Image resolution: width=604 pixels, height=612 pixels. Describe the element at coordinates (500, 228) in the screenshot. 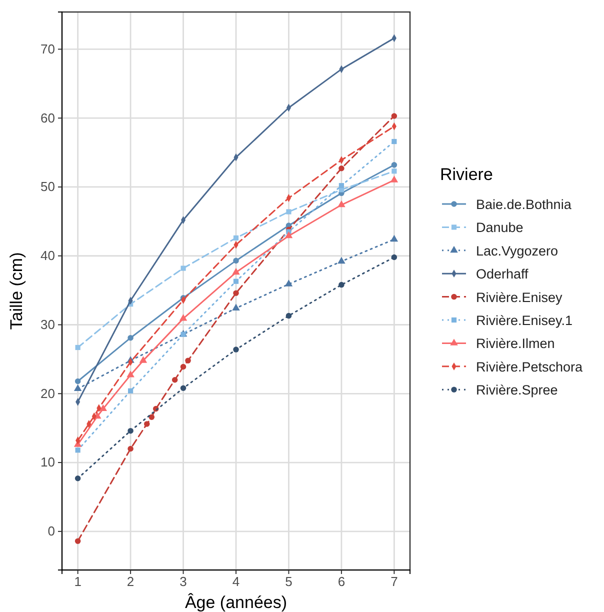

I see `legend-label: Danube` at that location.